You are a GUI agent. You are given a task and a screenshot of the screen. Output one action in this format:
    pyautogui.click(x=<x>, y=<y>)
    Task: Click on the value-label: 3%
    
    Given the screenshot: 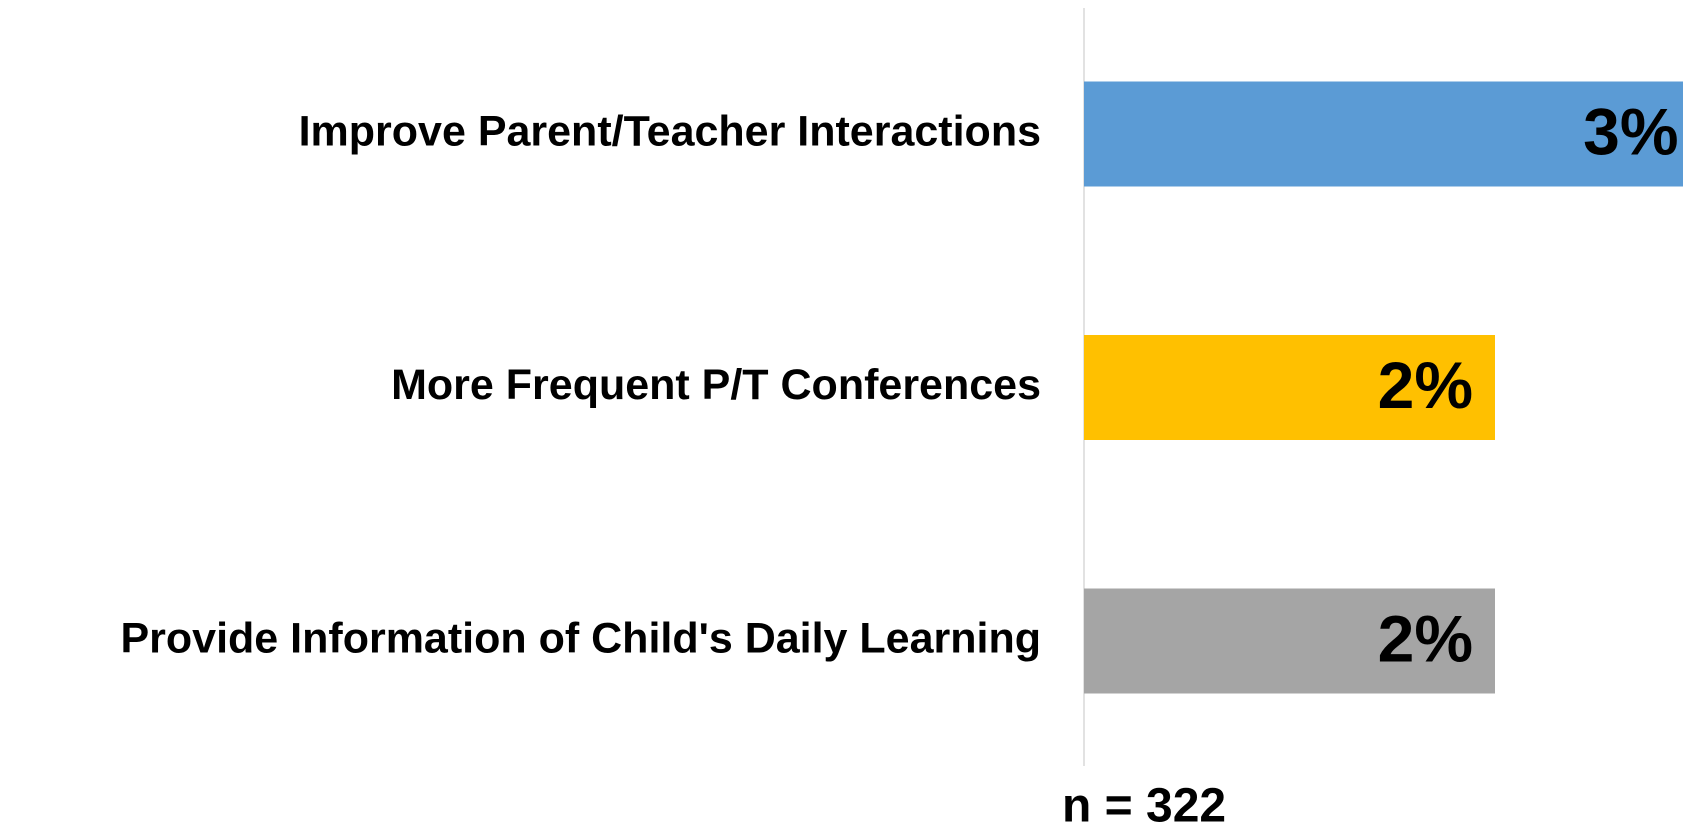 What is the action you would take?
    pyautogui.click(x=1630, y=131)
    